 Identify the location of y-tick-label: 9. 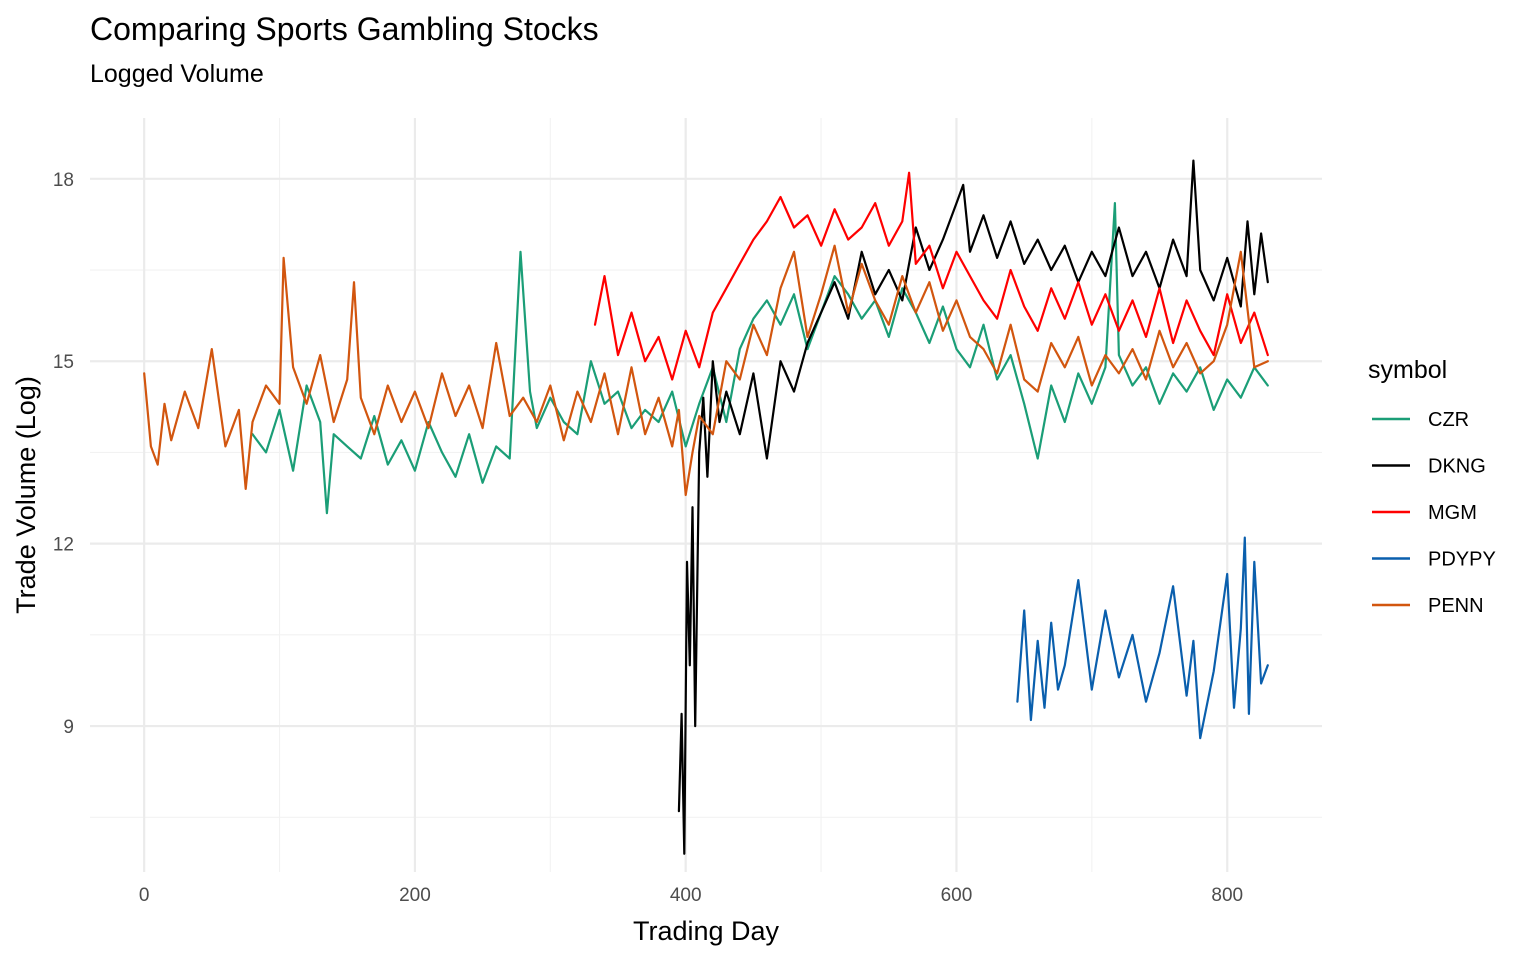
(68, 727).